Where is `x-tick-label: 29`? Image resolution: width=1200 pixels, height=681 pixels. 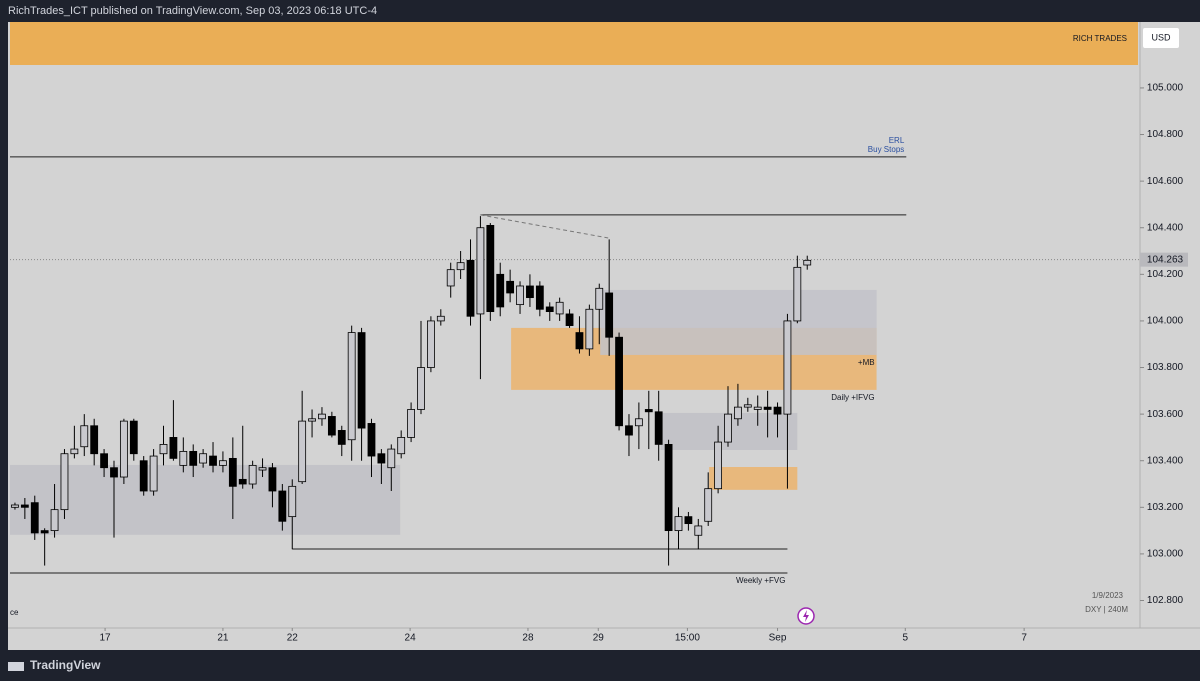
x-tick-label: 29 is located at coordinates (599, 638).